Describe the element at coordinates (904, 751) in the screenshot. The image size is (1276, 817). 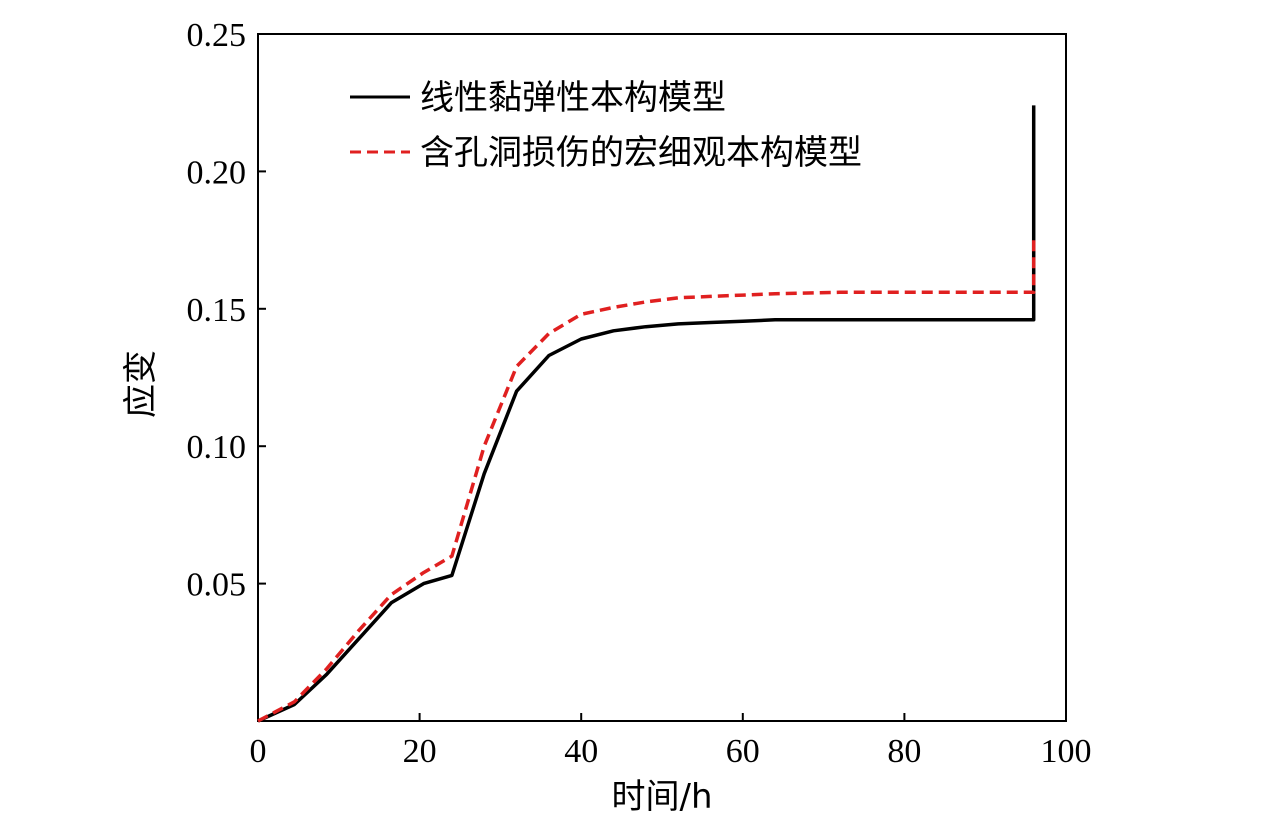
I see `x-tick-label-4: 80` at that location.